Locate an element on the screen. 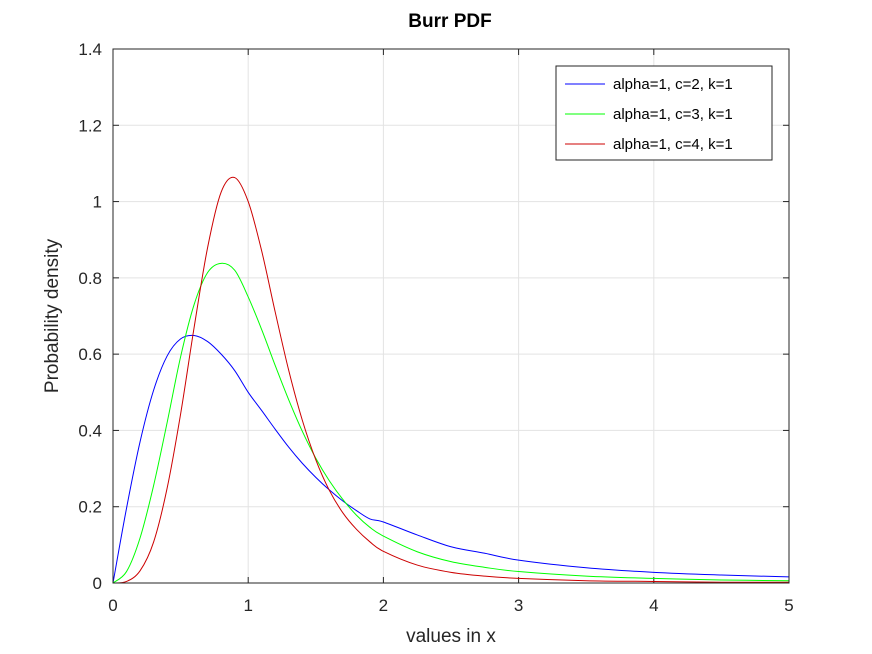  x-tick-label: 4 is located at coordinates (653, 605).